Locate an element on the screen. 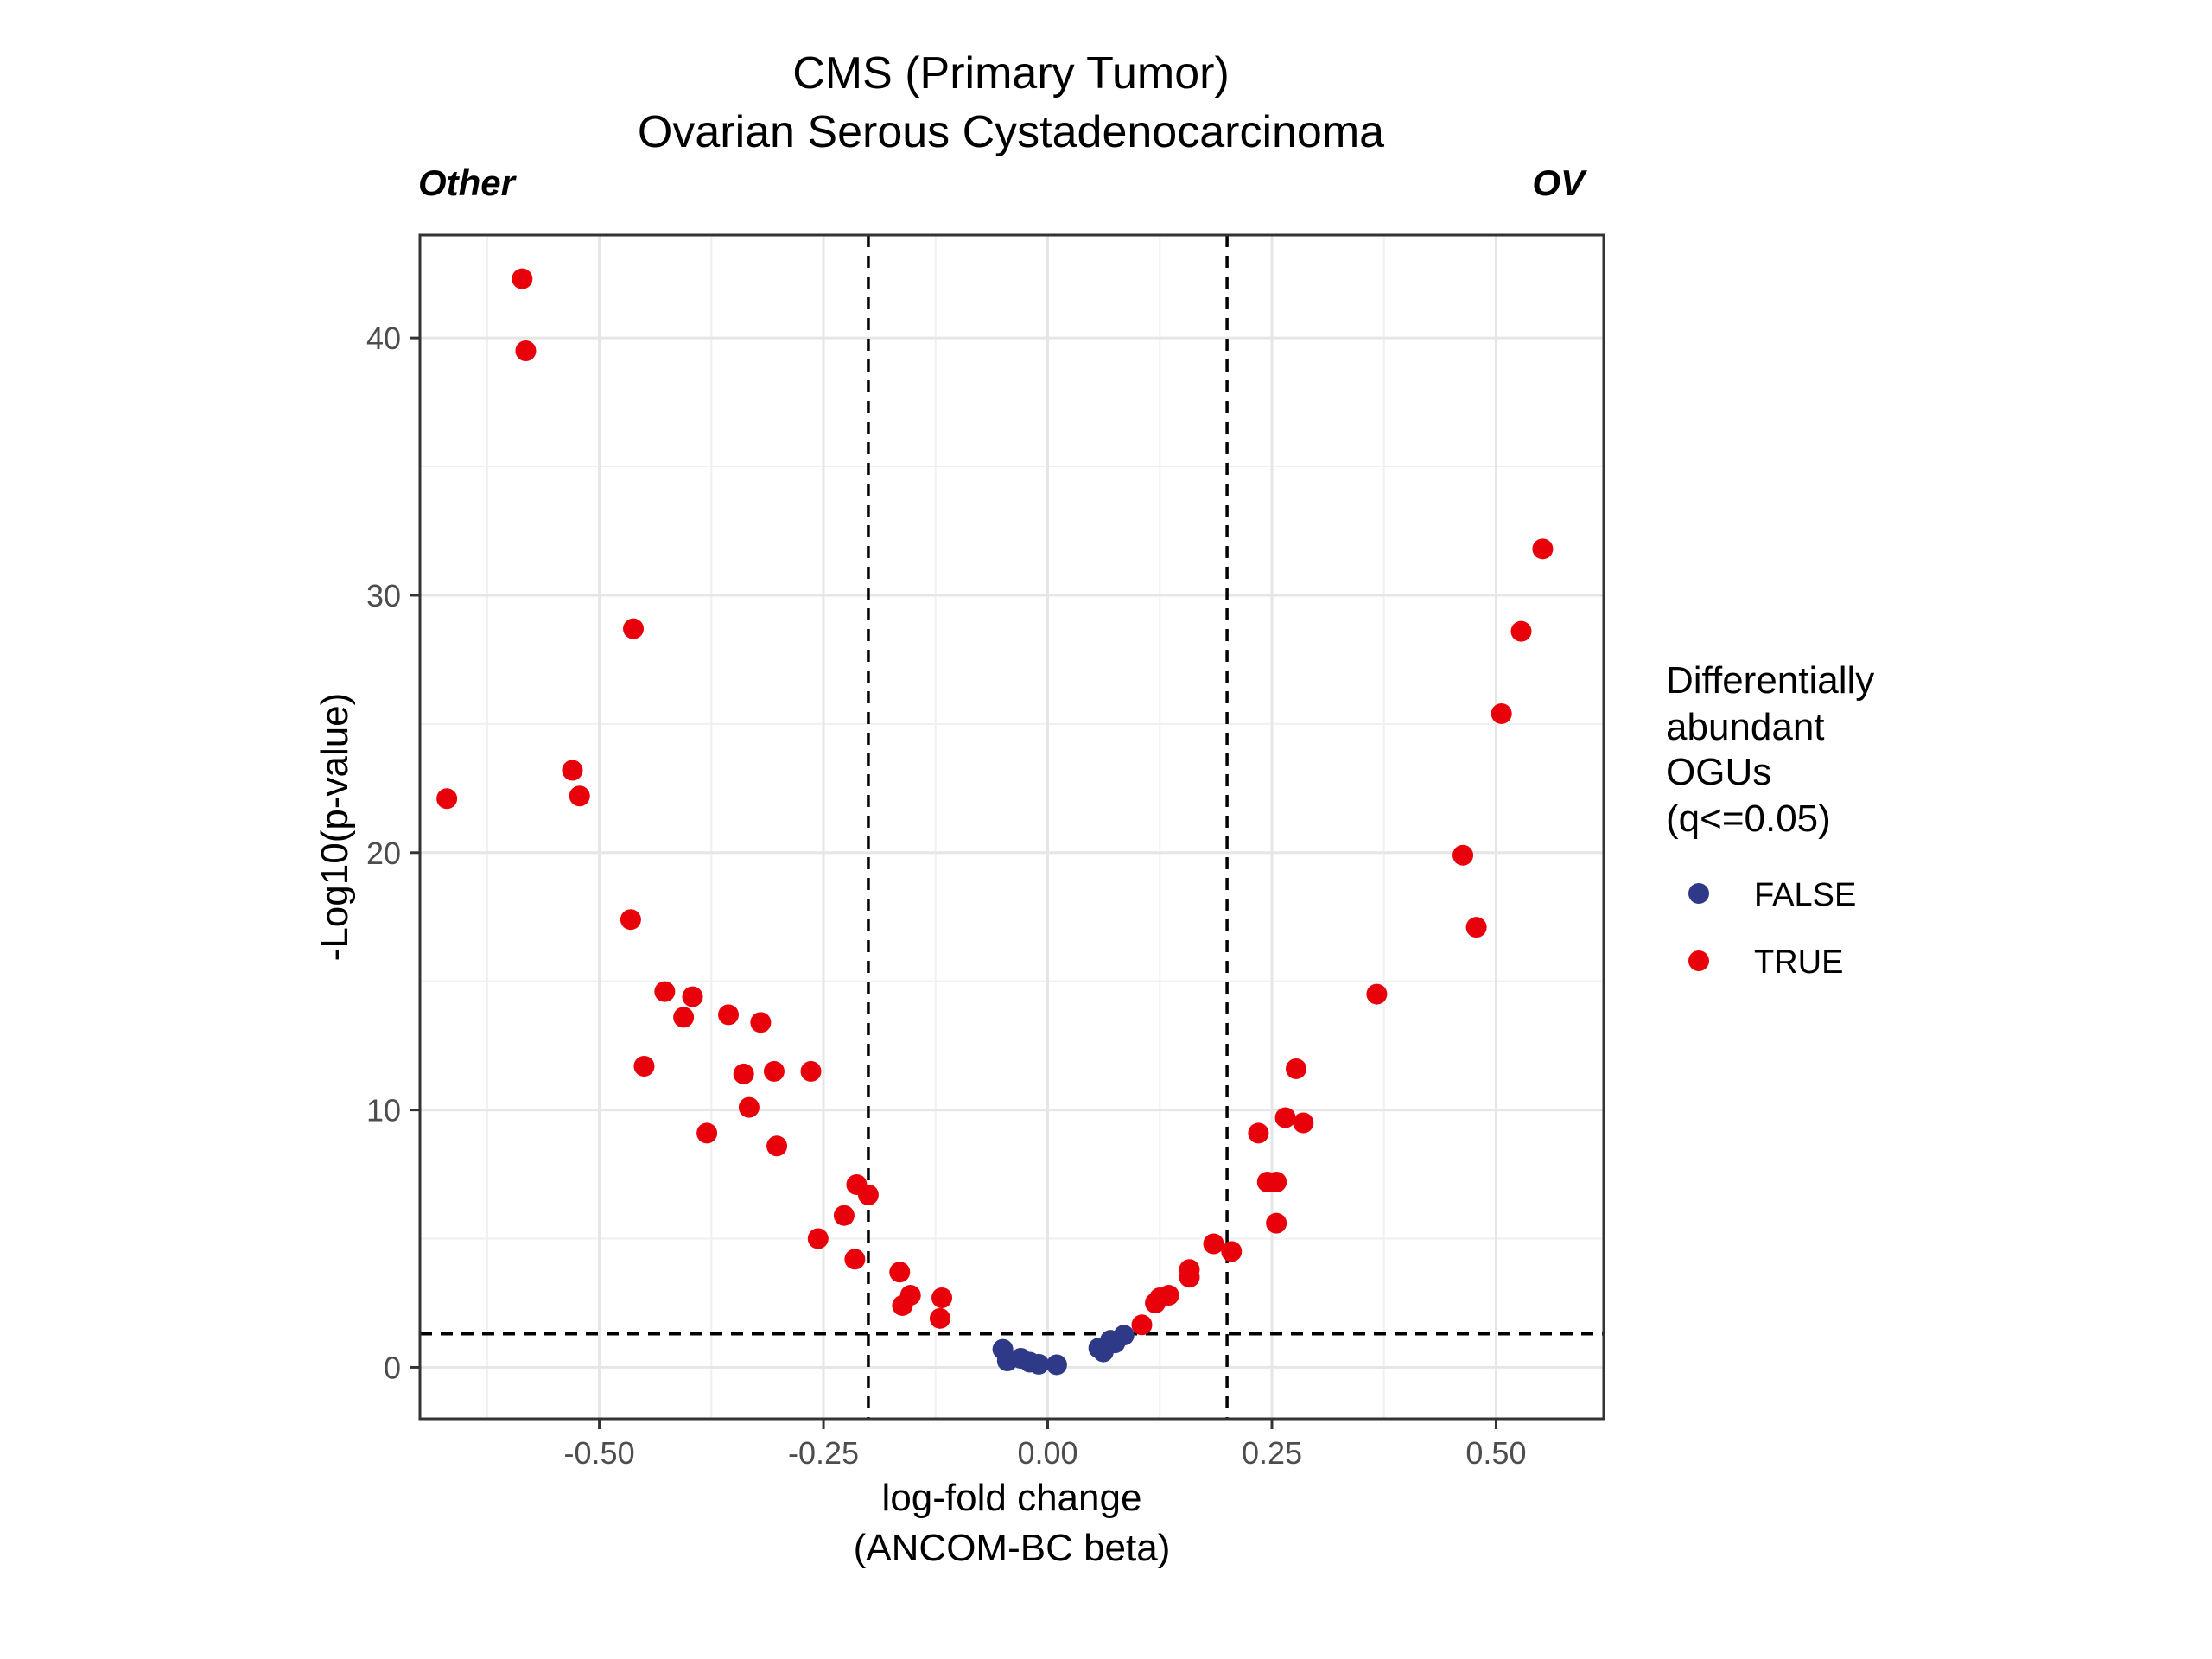  y-tick-label: 20 is located at coordinates (383, 853).